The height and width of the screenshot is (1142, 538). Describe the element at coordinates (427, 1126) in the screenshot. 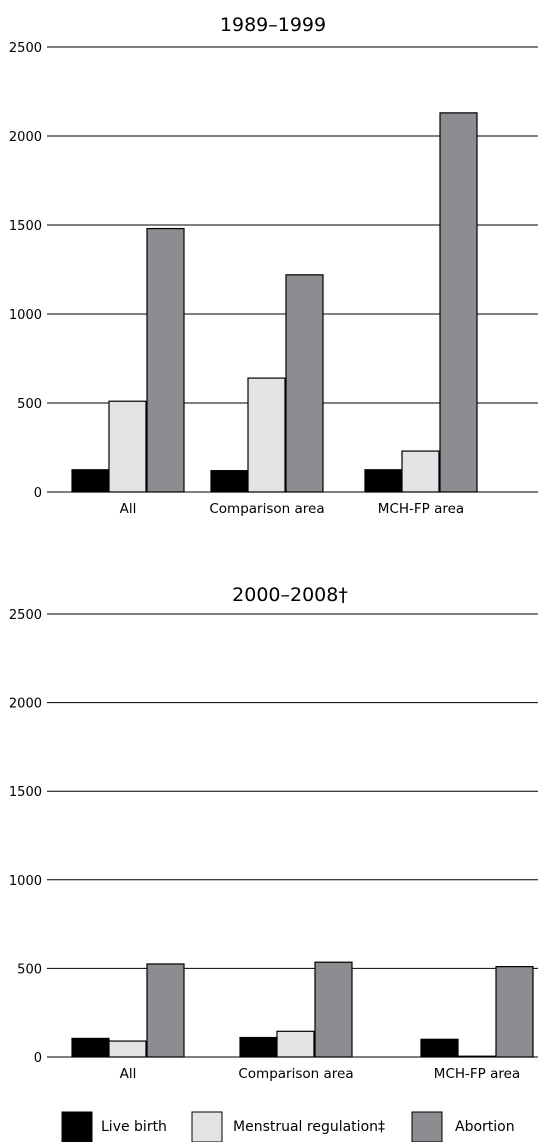

I see `legend-swatch-abortion` at that location.